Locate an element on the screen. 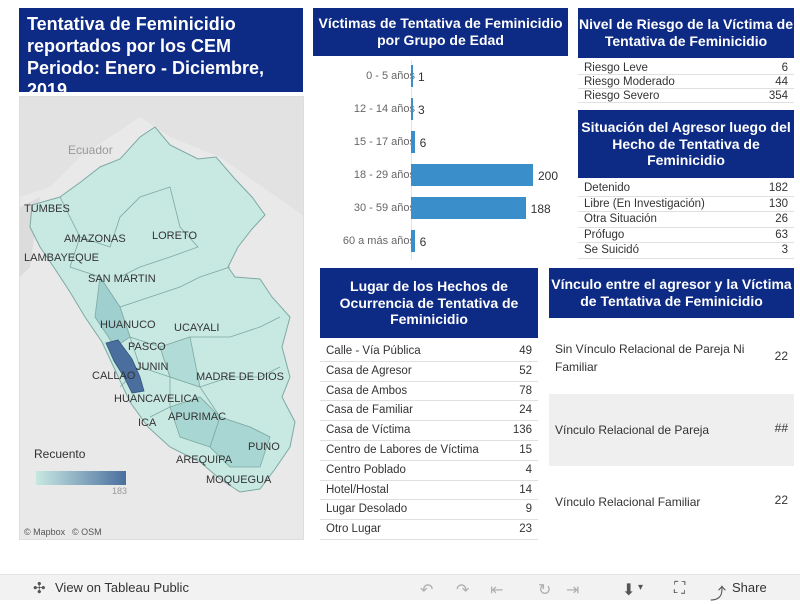  share-icon: ⤴ is located at coordinates (718, 594).